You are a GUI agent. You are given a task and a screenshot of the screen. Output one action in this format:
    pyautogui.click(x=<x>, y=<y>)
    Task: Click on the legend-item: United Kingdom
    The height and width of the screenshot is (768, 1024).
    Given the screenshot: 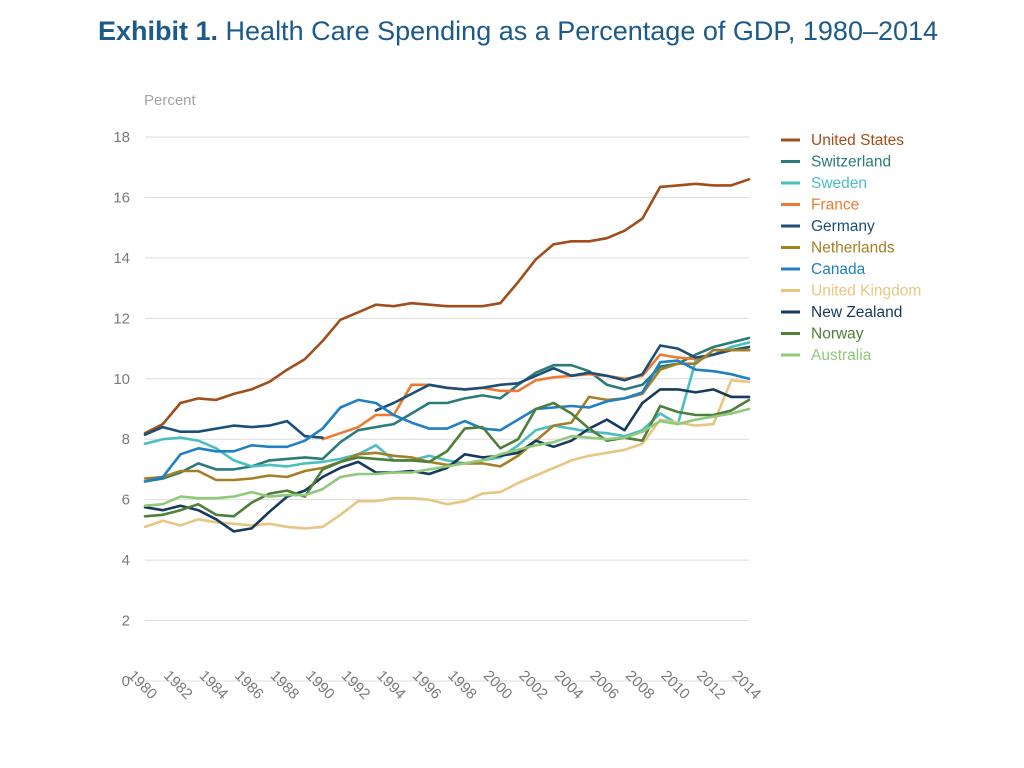 What is the action you would take?
    pyautogui.click(x=851, y=291)
    